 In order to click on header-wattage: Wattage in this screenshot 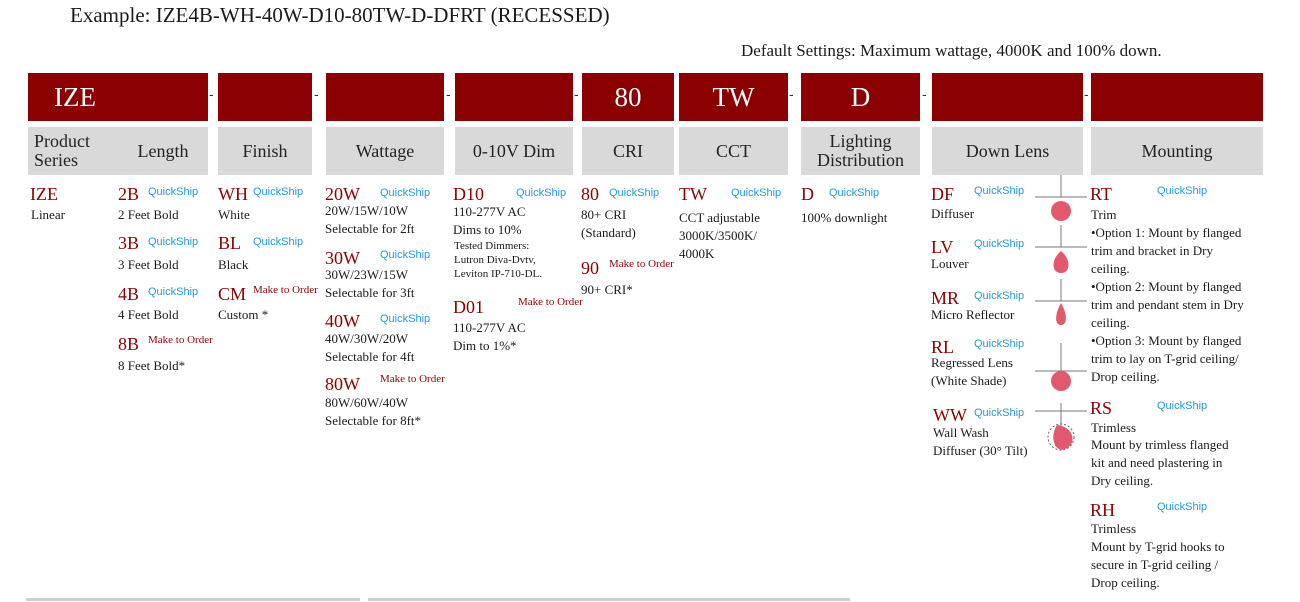, I will do `click(385, 151)`.